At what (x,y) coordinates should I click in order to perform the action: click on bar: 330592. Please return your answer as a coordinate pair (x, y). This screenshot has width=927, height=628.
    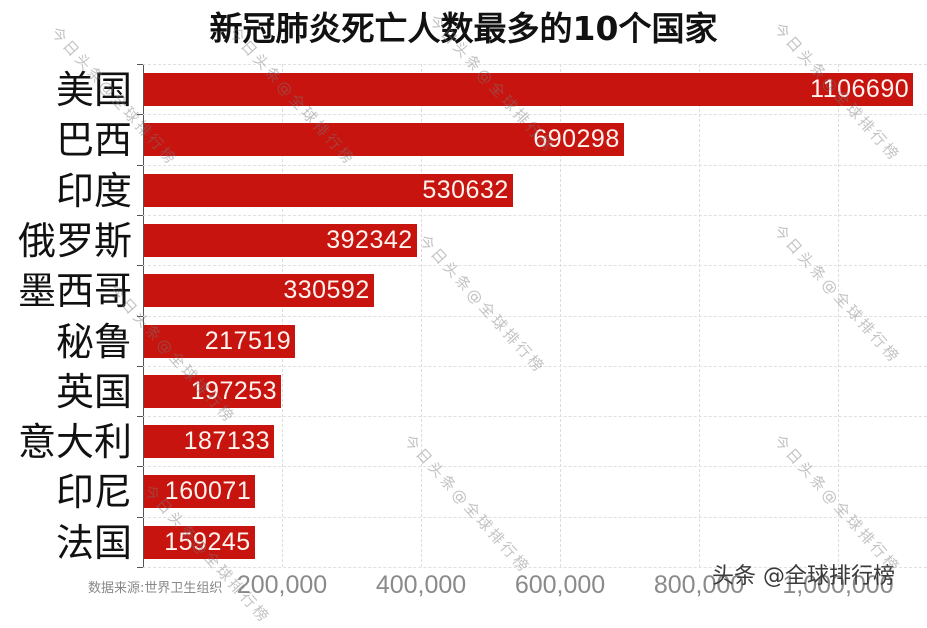
    Looking at the image, I should click on (259, 291).